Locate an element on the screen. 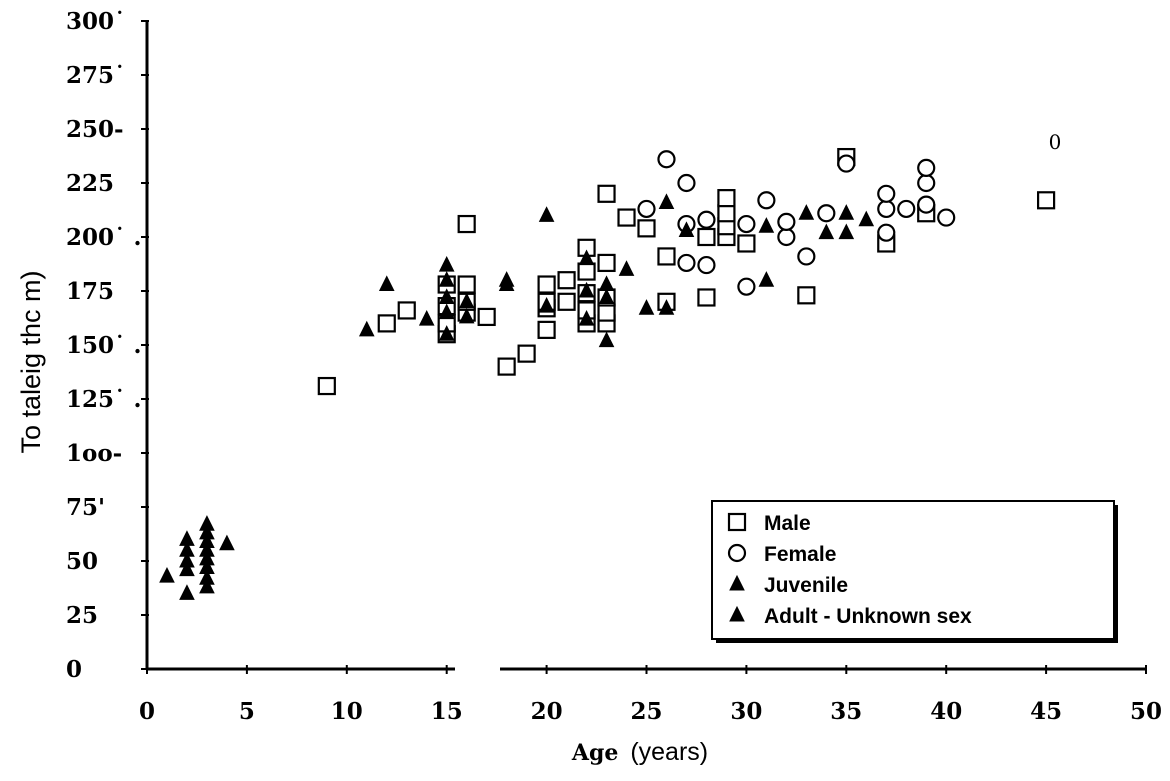 The height and width of the screenshot is (781, 1170). y-tick-label: 300˙ is located at coordinates (96, 21).